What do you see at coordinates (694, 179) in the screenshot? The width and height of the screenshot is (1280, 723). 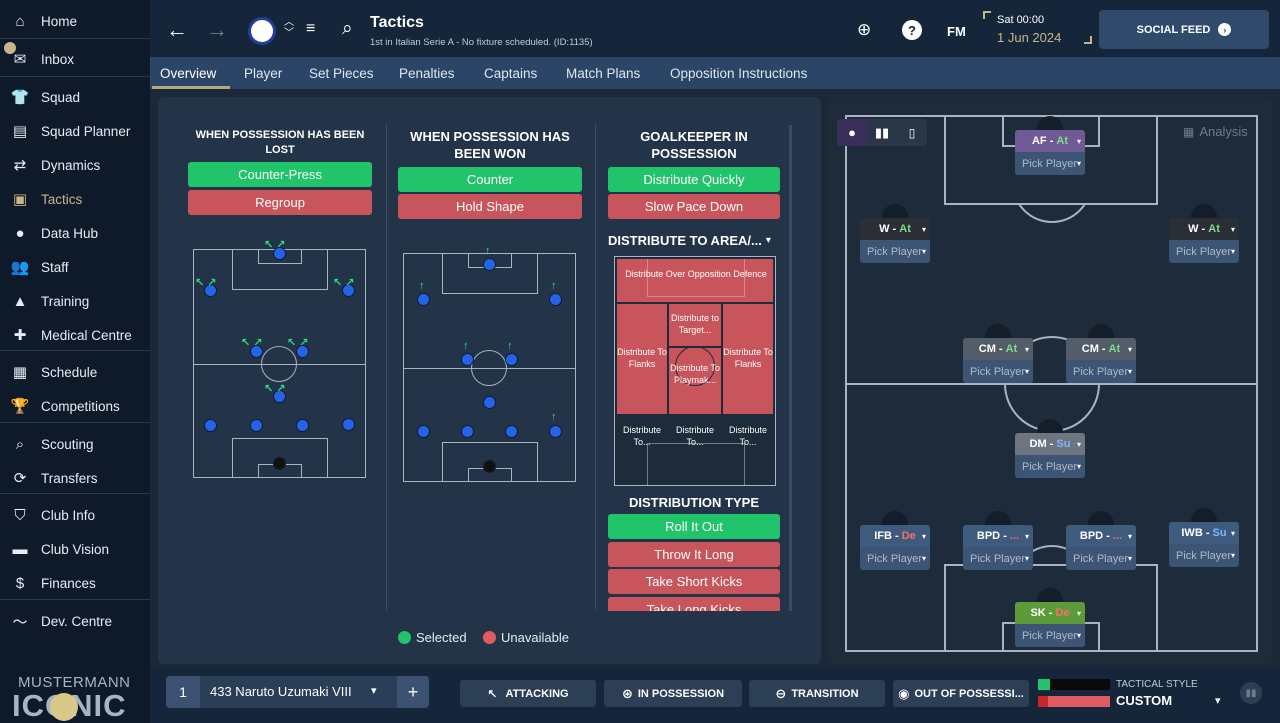 I see `distribute-quickly-option: Distribute Quickly` at bounding box center [694, 179].